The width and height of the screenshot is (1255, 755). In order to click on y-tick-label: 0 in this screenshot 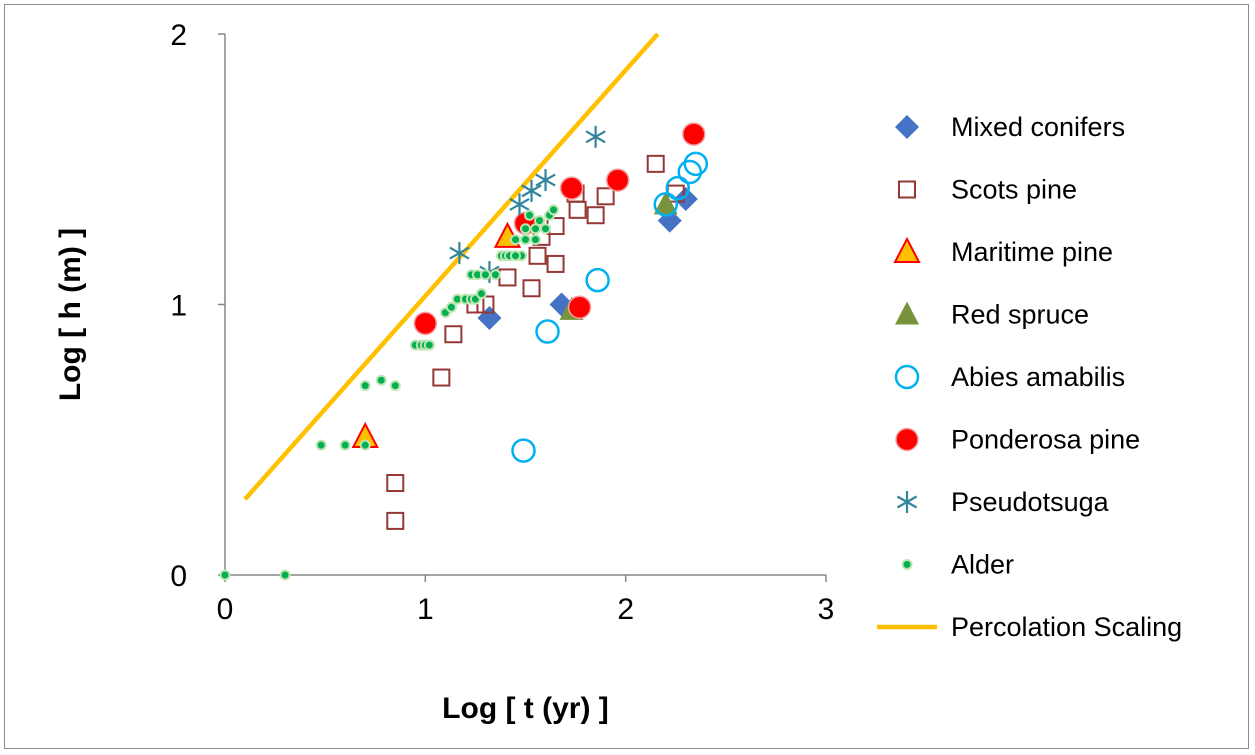, I will do `click(178, 576)`.